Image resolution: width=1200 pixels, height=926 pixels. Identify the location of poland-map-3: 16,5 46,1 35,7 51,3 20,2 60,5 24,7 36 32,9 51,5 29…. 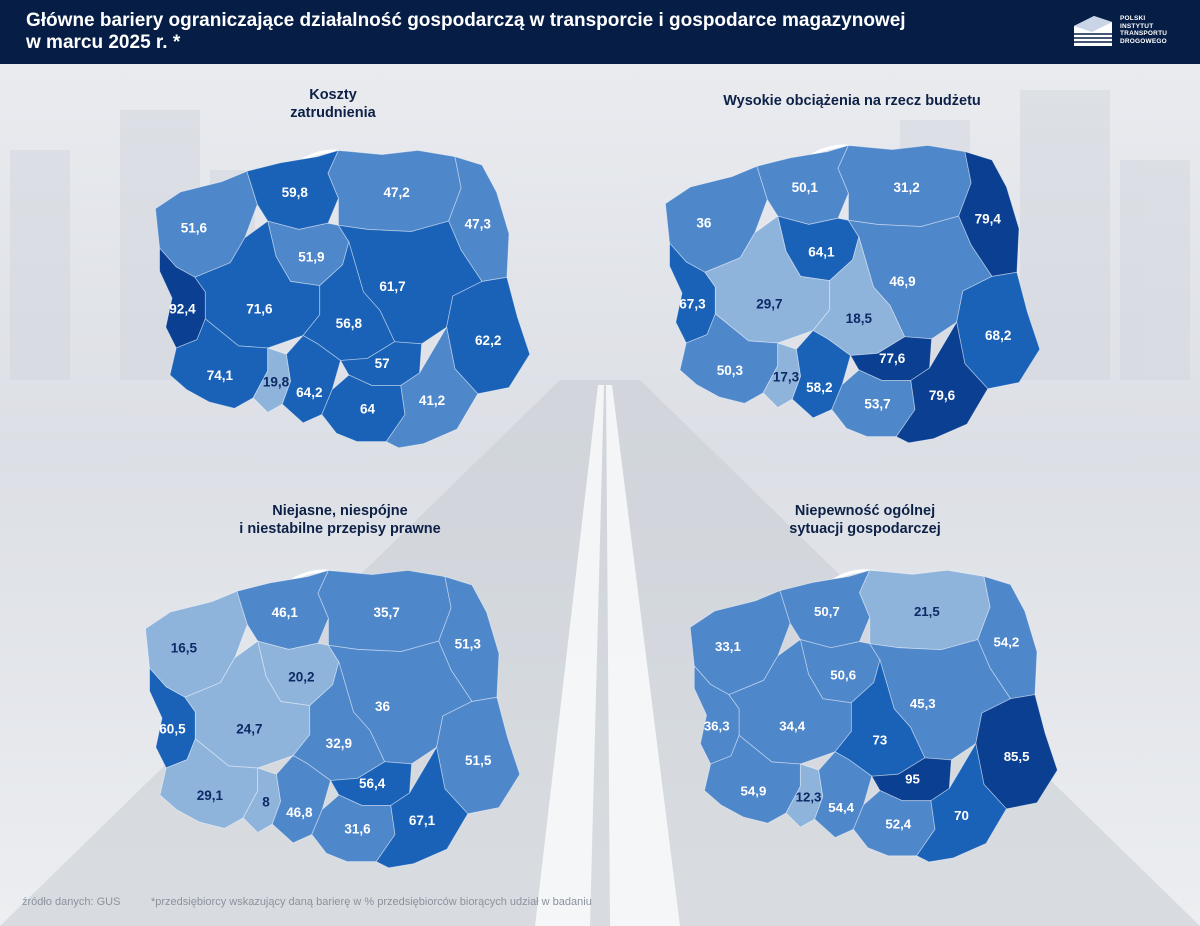
(332, 719).